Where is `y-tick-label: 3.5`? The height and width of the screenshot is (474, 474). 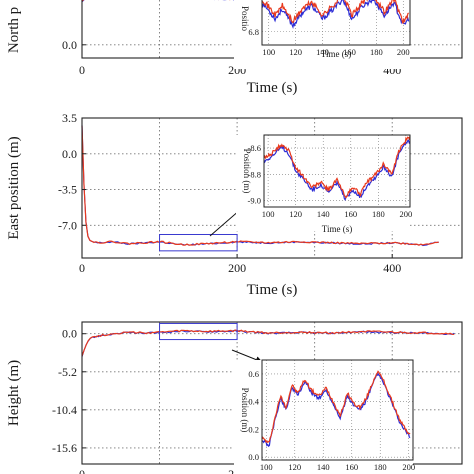
y-tick-label: 3.5 is located at coordinates (69, 118).